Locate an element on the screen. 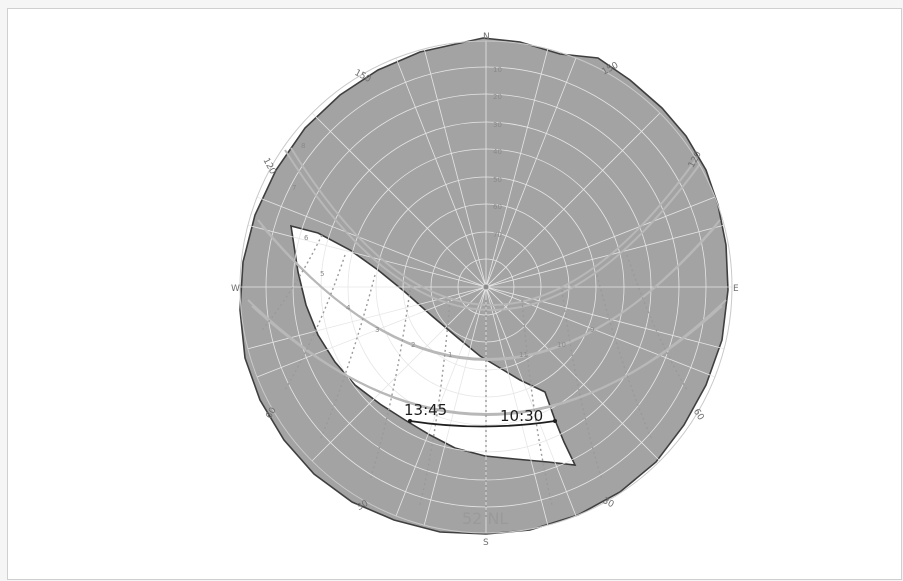 This screenshot has width=903, height=581. south-label: S is located at coordinates (486, 543).